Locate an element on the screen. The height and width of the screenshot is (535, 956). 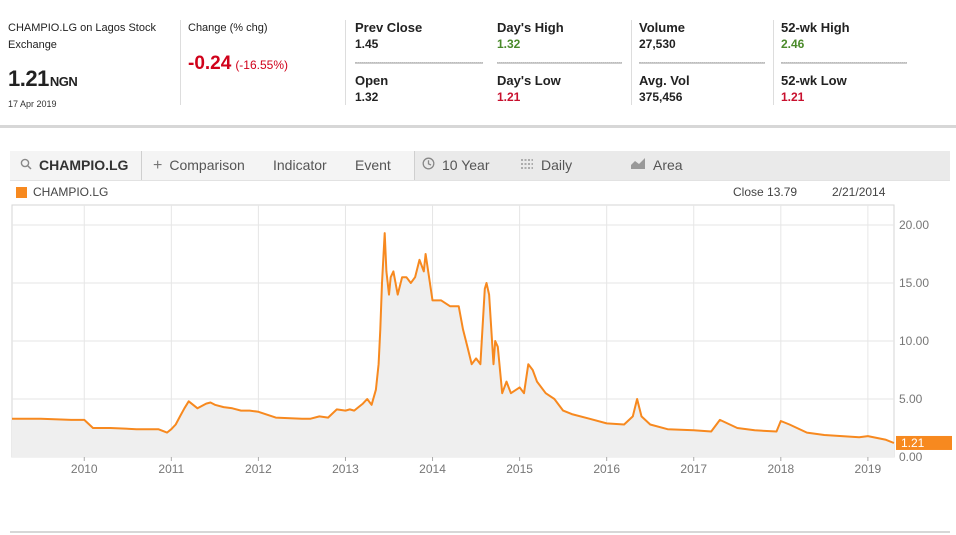
event-button: Event is located at coordinates (373, 165).